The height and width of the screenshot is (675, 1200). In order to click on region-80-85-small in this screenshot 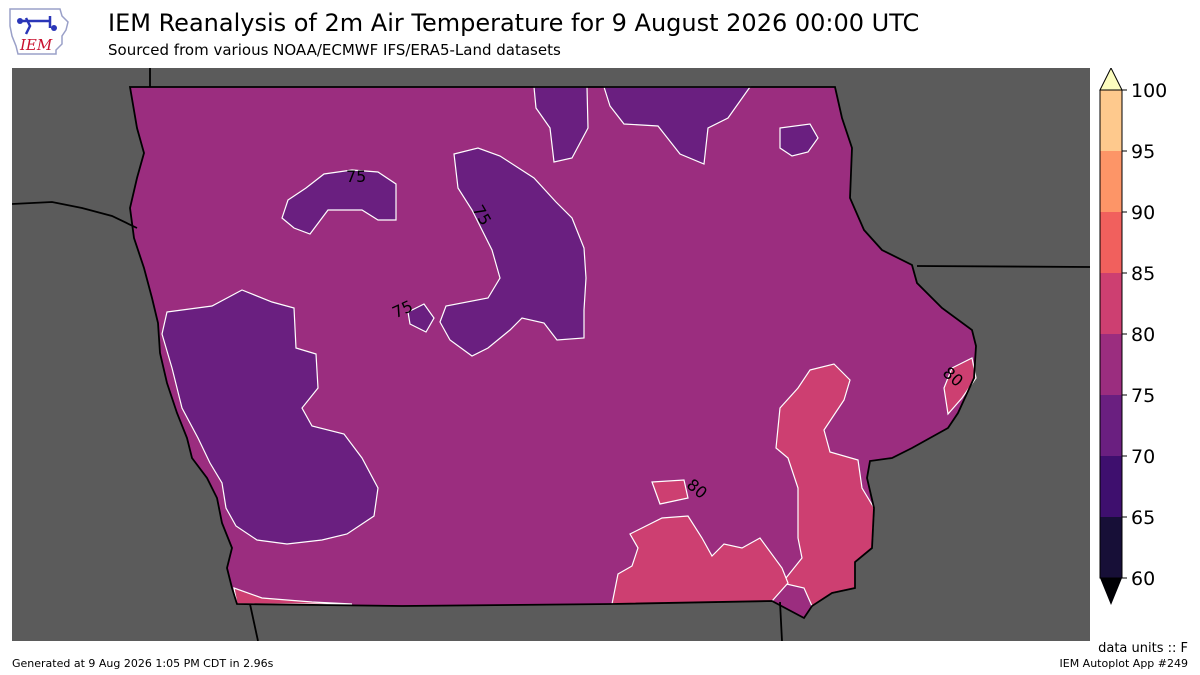, I will do `click(670, 492)`.